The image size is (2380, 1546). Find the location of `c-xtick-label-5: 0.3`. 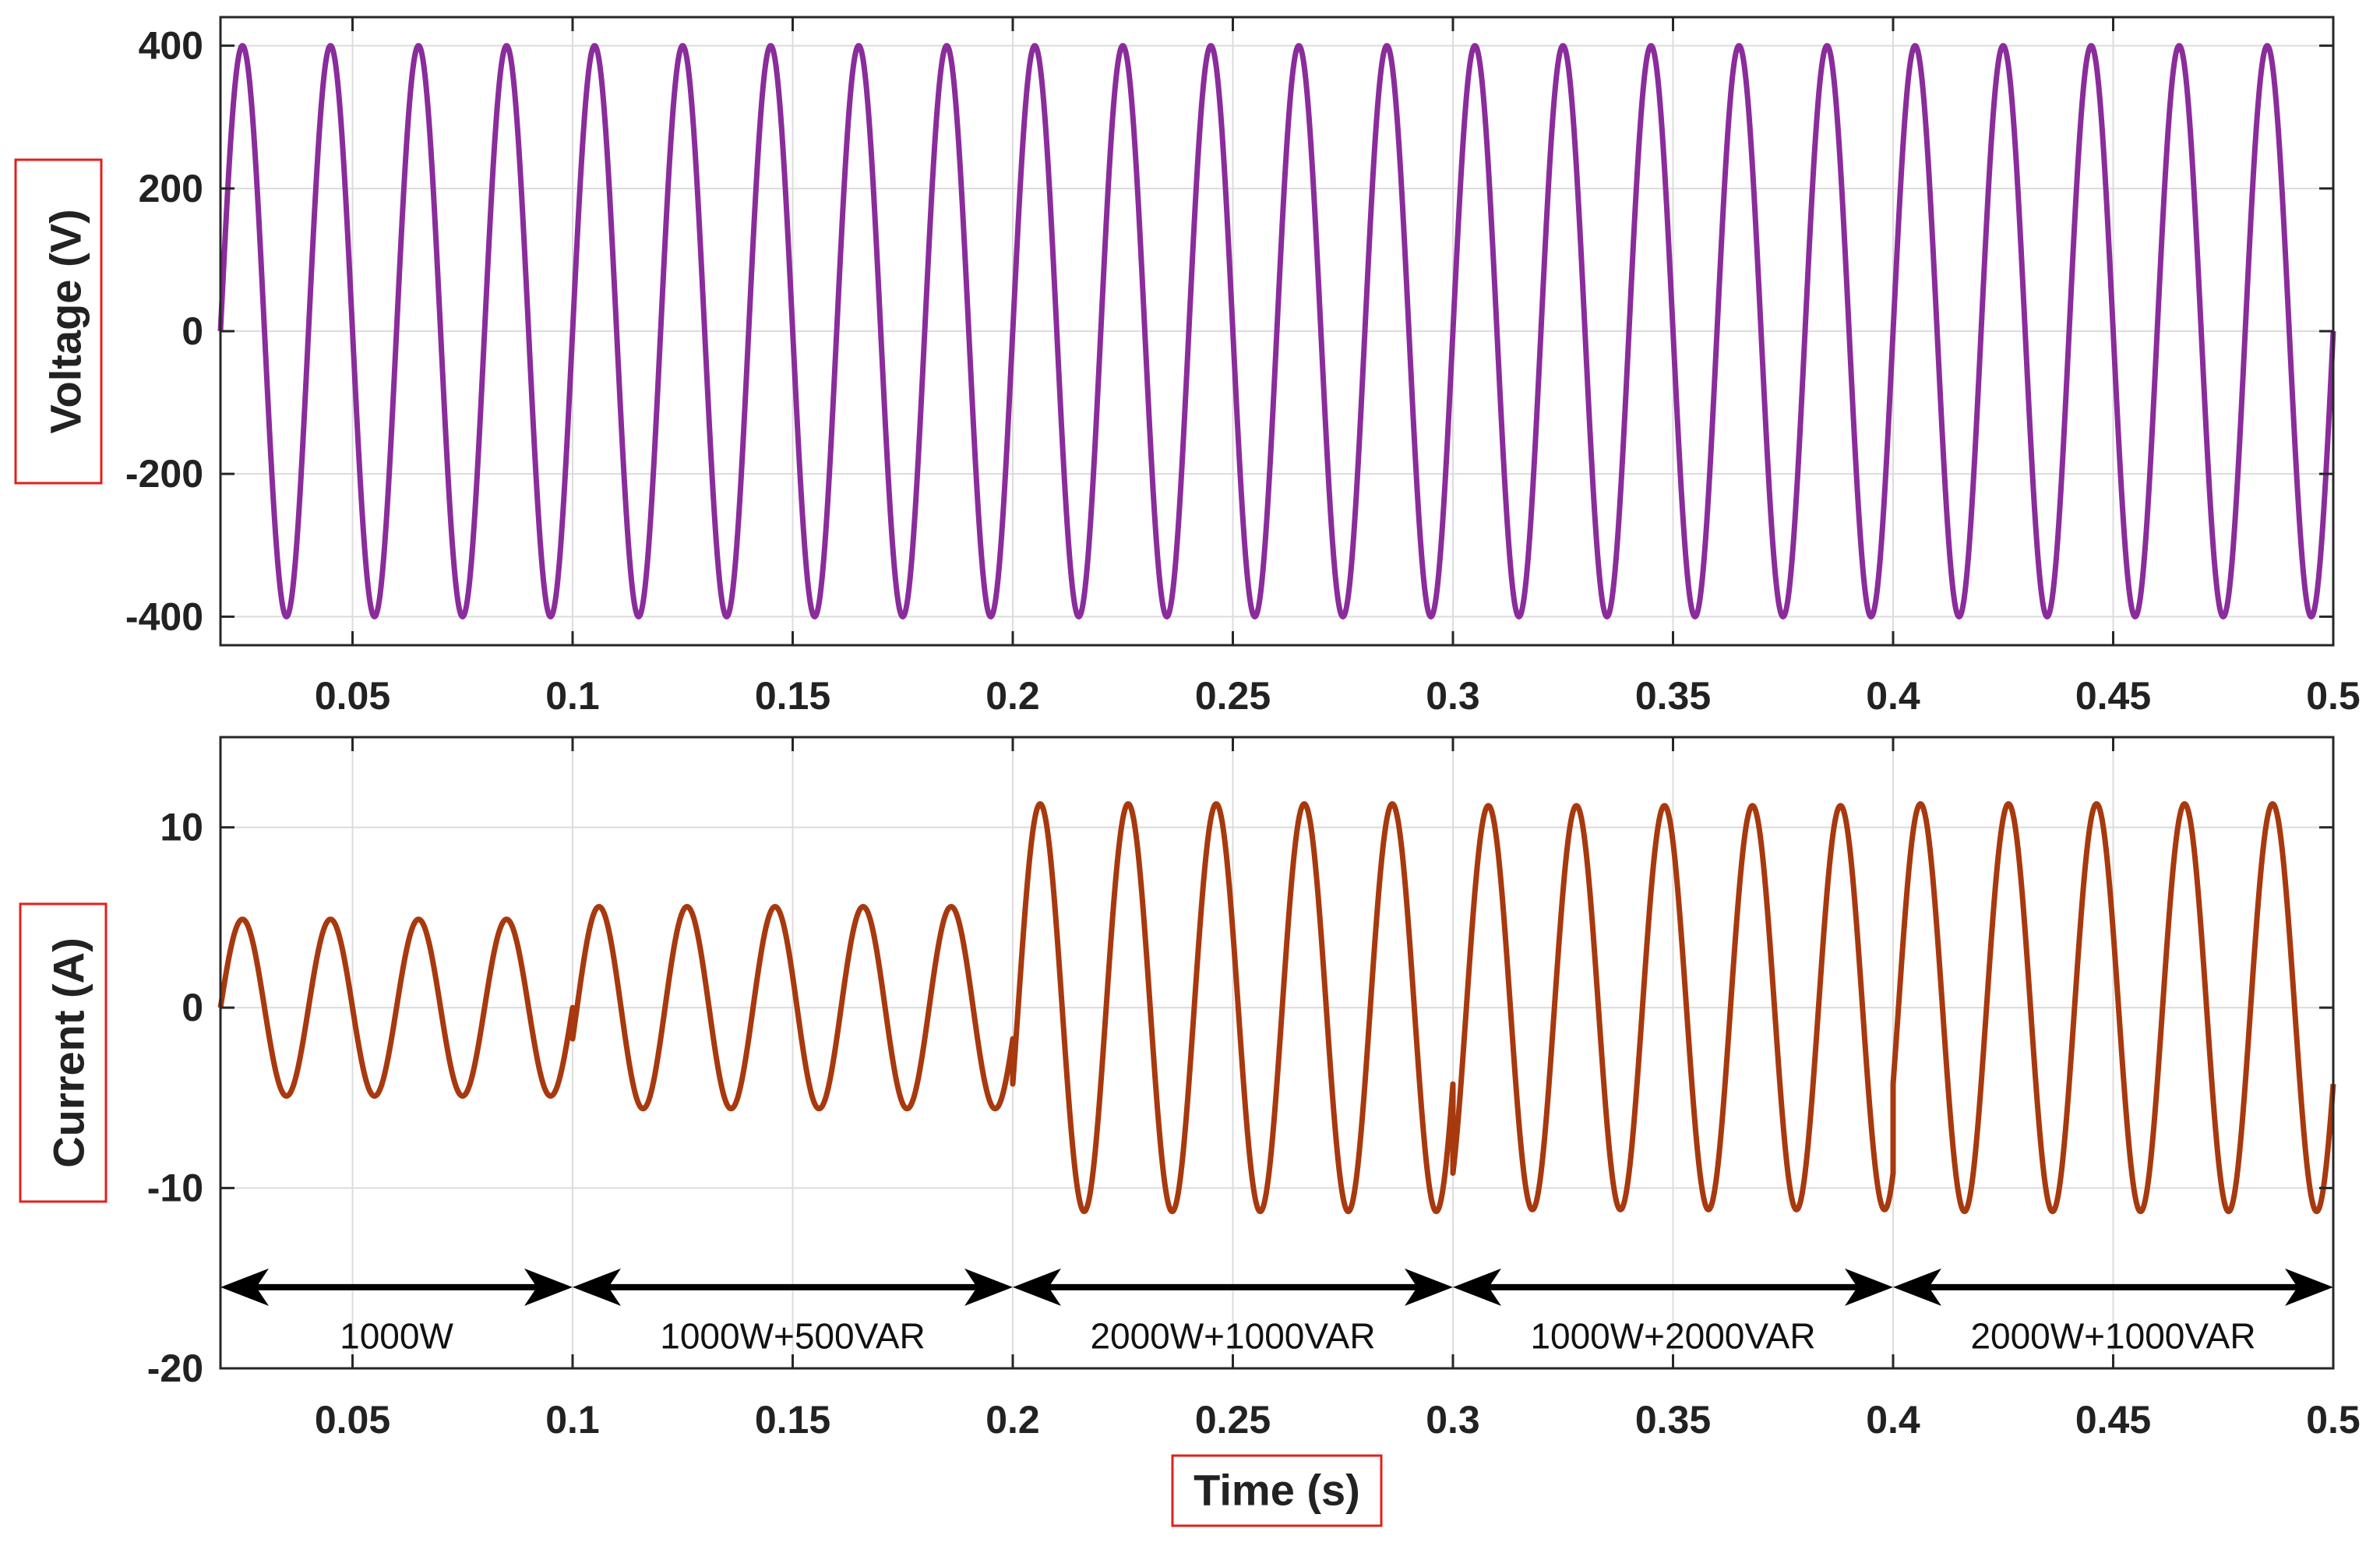

c-xtick-label-5: 0.3 is located at coordinates (1453, 1420).